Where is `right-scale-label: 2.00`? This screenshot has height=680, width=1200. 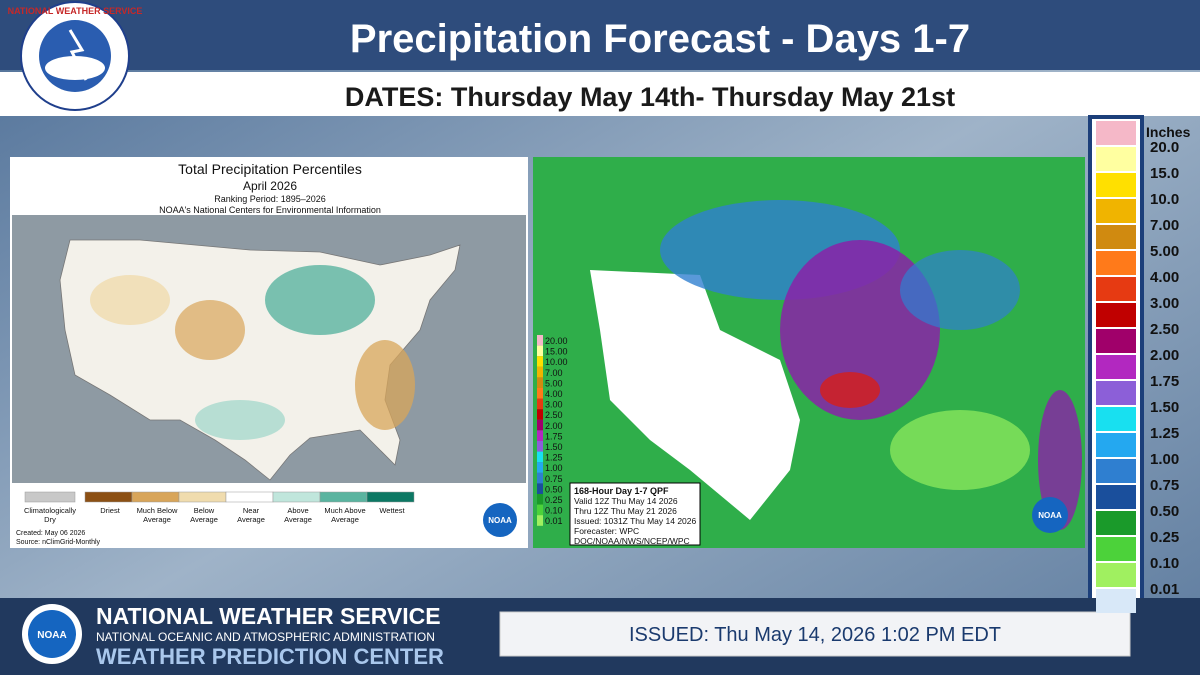 right-scale-label: 2.00 is located at coordinates (554, 426).